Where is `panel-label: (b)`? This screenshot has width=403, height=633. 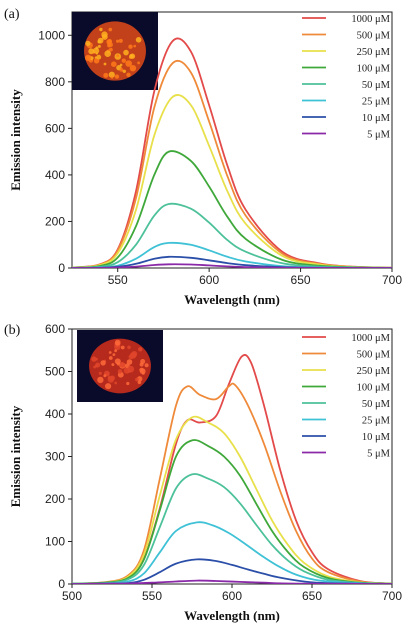 panel-label: (b) is located at coordinates (12, 330).